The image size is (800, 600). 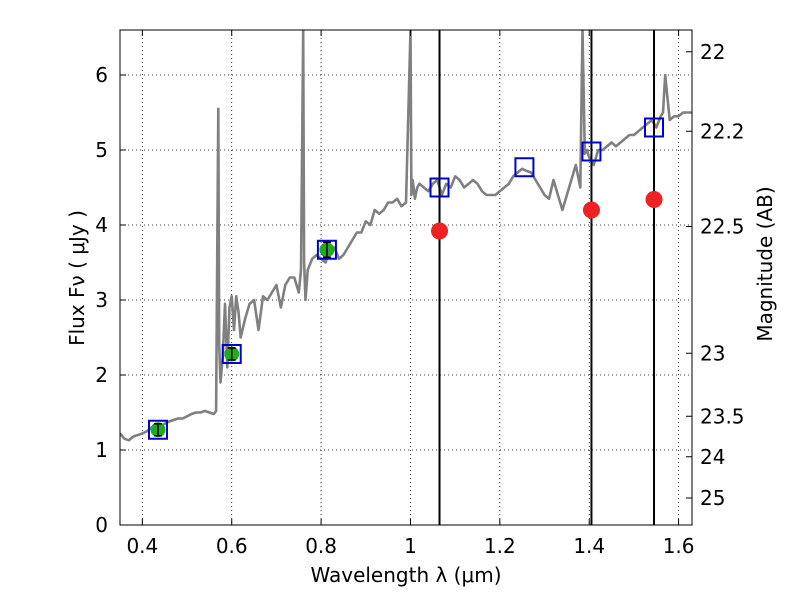 I want to click on x-axis-label: Wavelength λ (μm), so click(x=405, y=575).